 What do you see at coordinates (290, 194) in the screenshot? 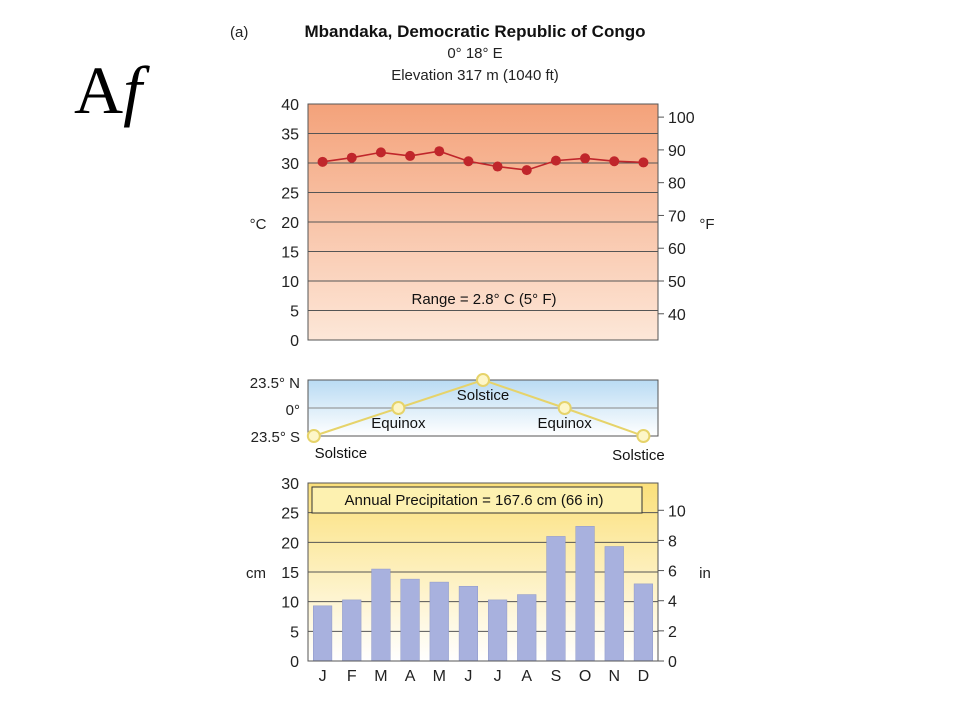
I see `temperature-celsius-tick-label: 25` at bounding box center [290, 194].